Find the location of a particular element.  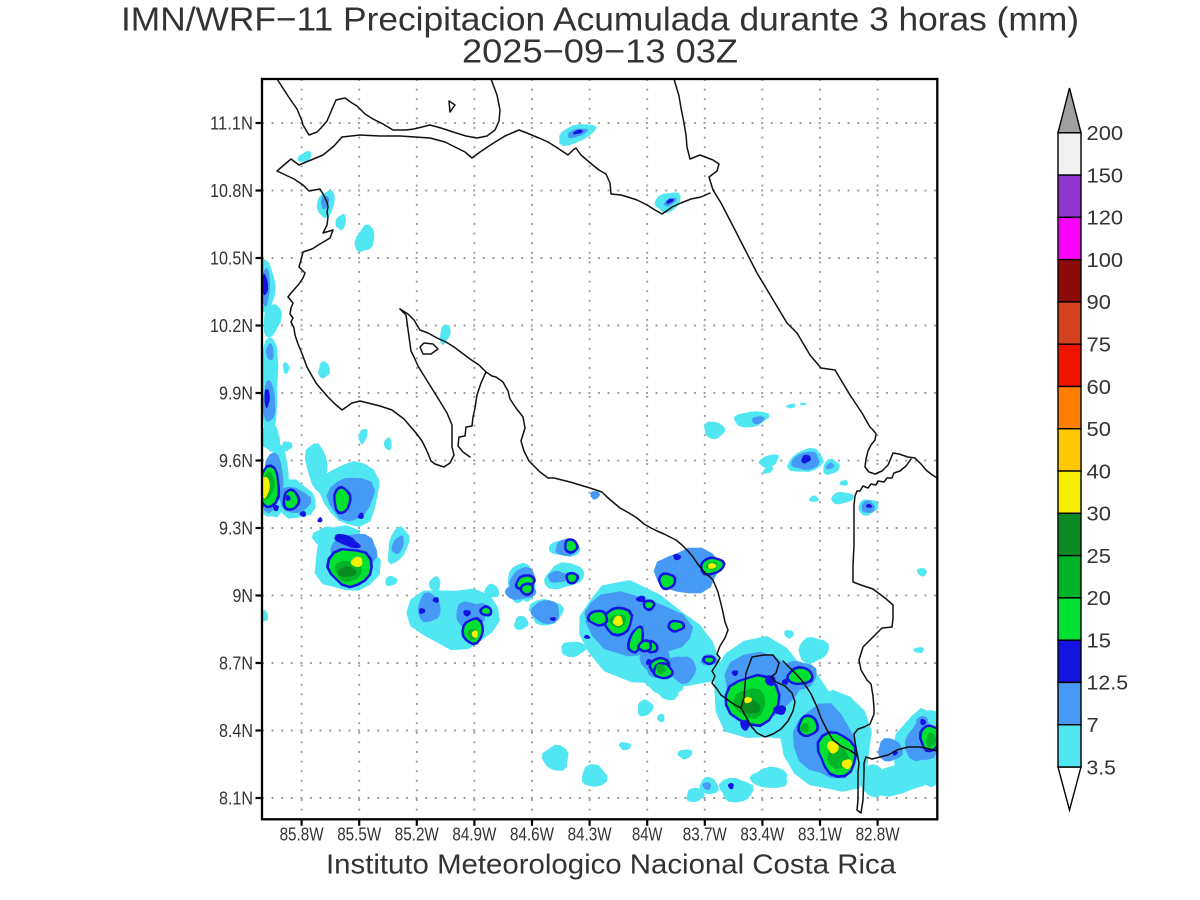

svg-text: 9.6N is located at coordinates (236, 461).